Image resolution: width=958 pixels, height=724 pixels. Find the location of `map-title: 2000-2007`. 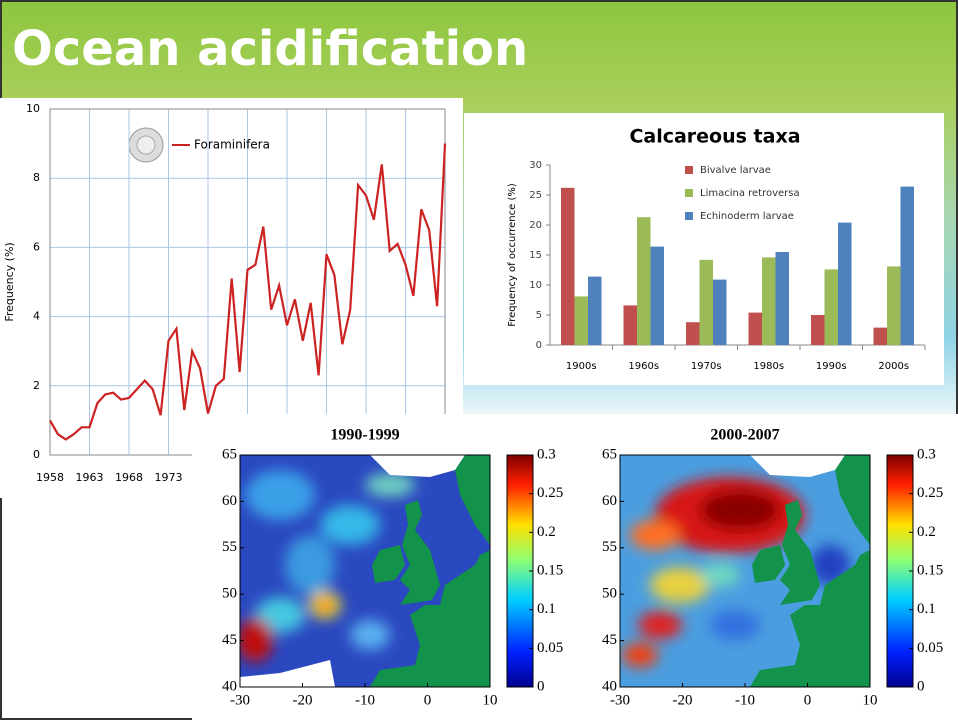

map-title: 2000-2007 is located at coordinates (744, 435).